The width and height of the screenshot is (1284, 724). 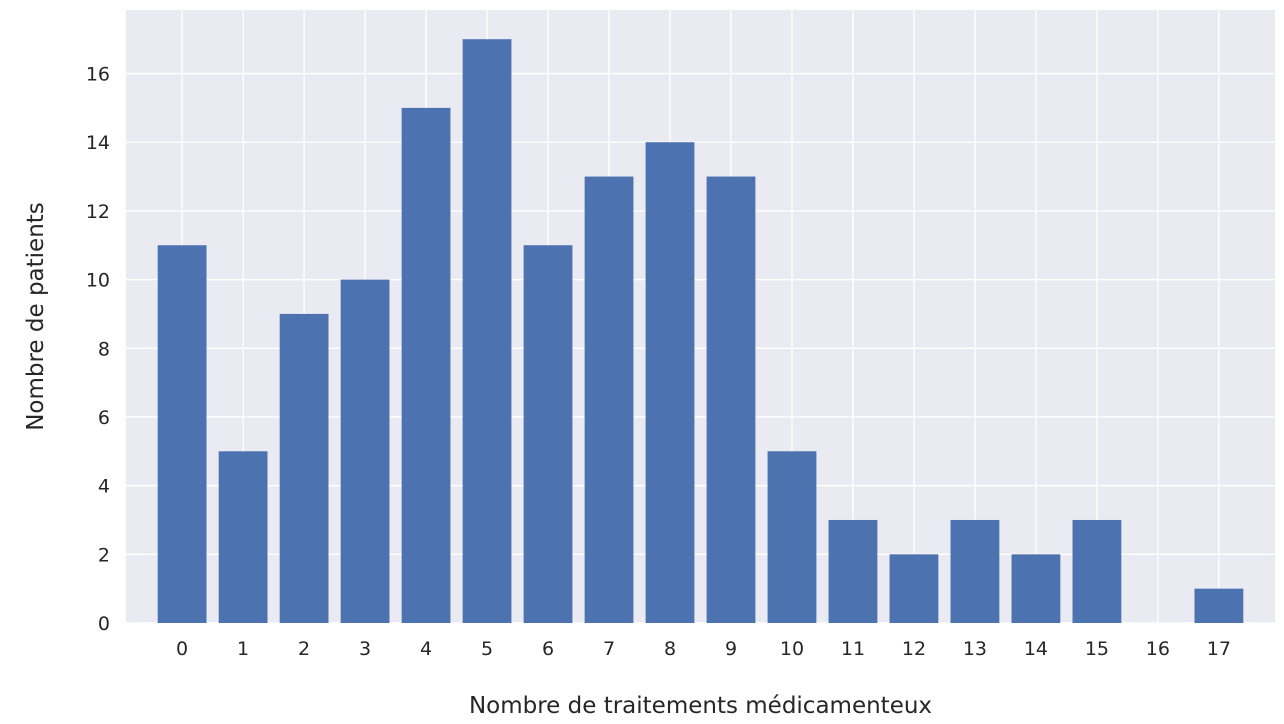 I want to click on x-axis-title: Nombre de traitements médicamenteux, so click(x=700, y=706).